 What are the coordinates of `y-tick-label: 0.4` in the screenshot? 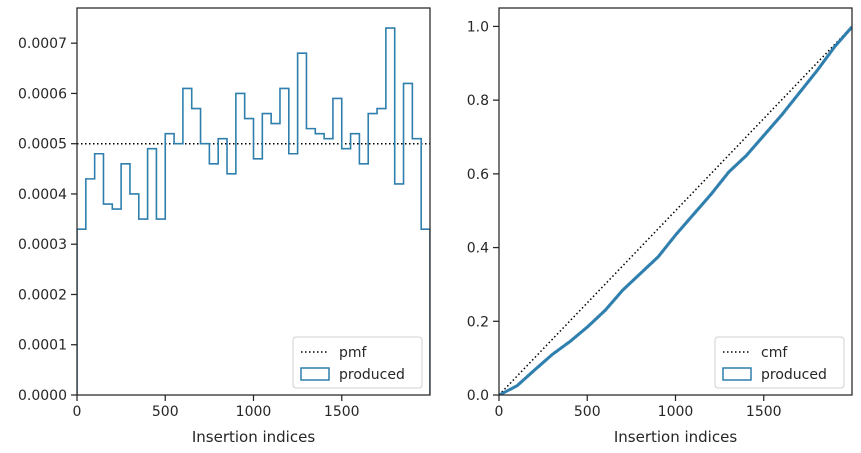 It's located at (478, 249).